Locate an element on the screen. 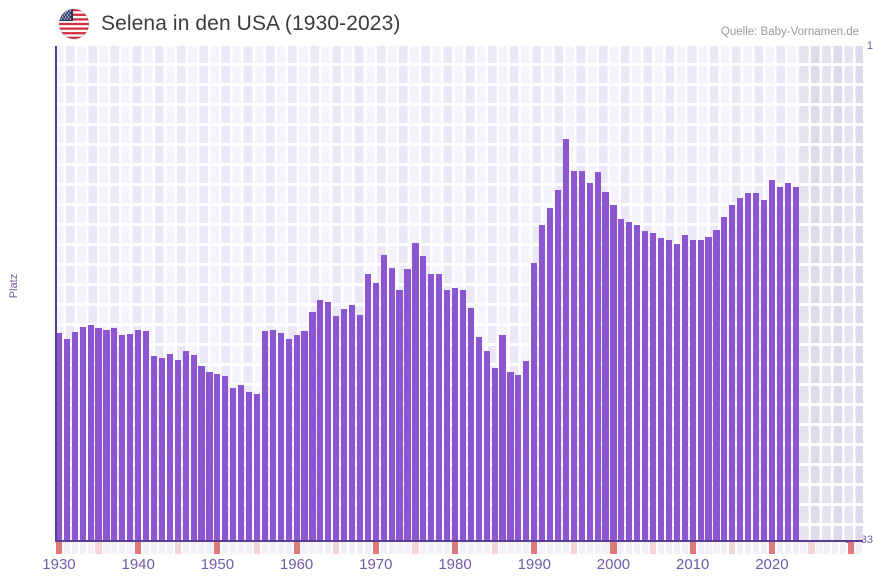  x-axis-tick-2010: 2010 is located at coordinates (692, 564).